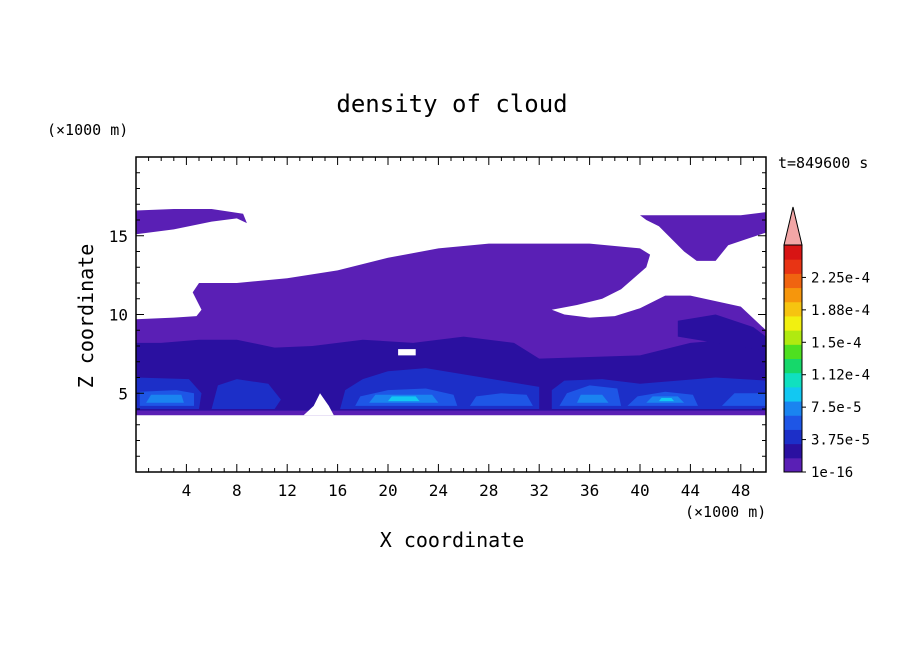  What do you see at coordinates (87, 130) in the screenshot?
I see `y-unit-label: (×1000 m)` at bounding box center [87, 130].